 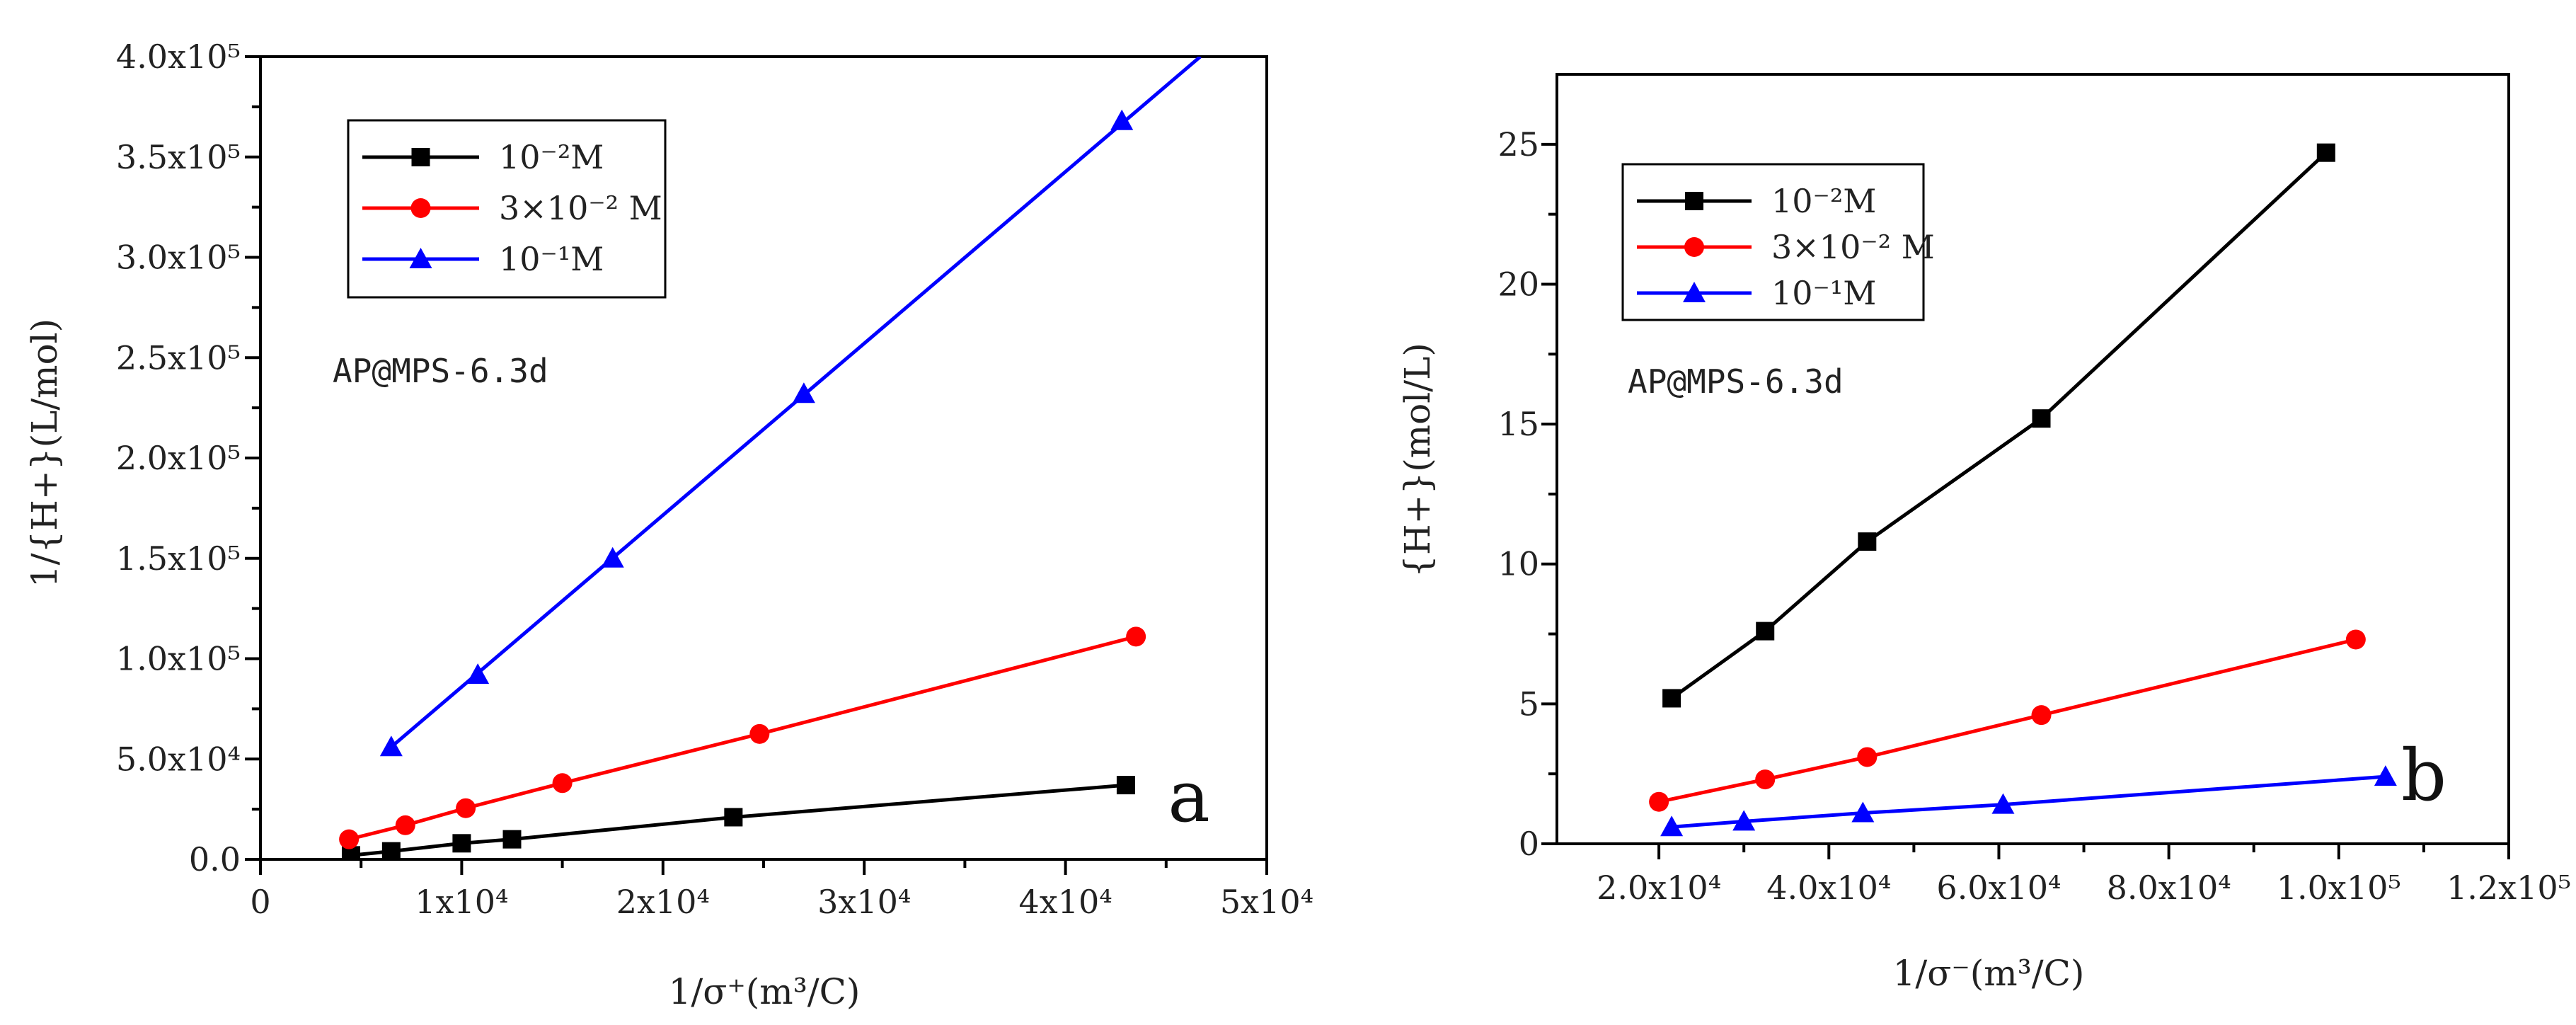 I want to click on x-axis-title: 1/σ⁻(m³/C), so click(x=1989, y=973).